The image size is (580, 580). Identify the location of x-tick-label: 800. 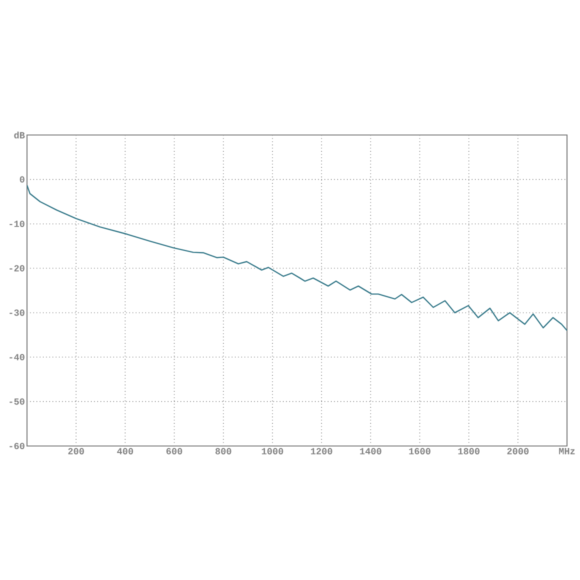
(223, 451).